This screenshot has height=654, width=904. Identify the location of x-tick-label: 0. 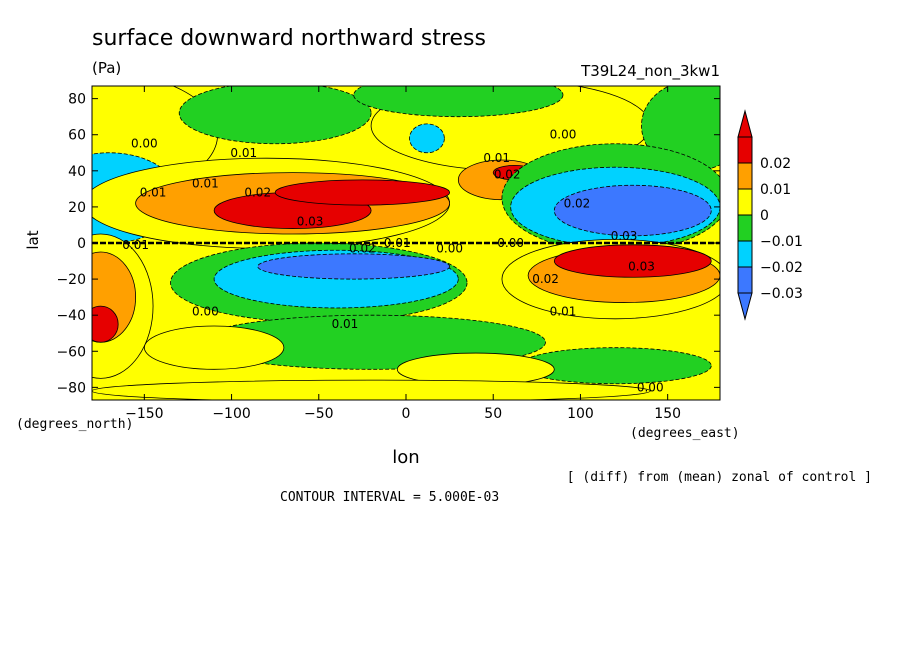
(406, 414).